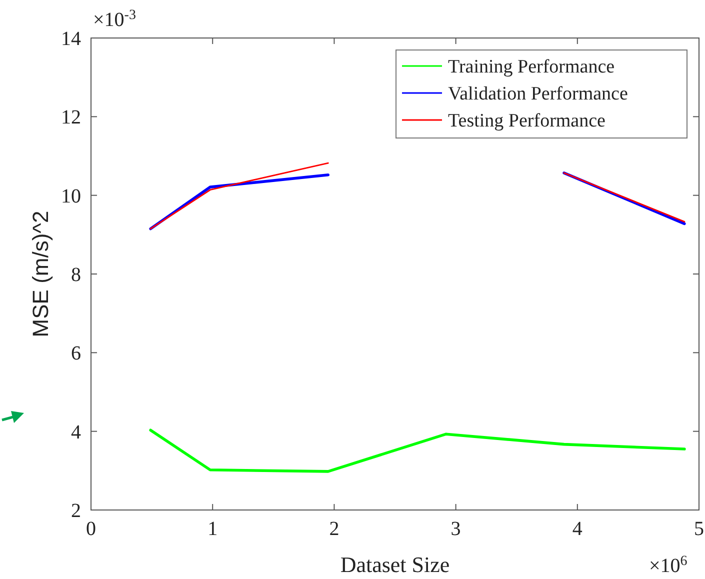  I want to click on text: ×10$^{-3}$, so click(114, 19).